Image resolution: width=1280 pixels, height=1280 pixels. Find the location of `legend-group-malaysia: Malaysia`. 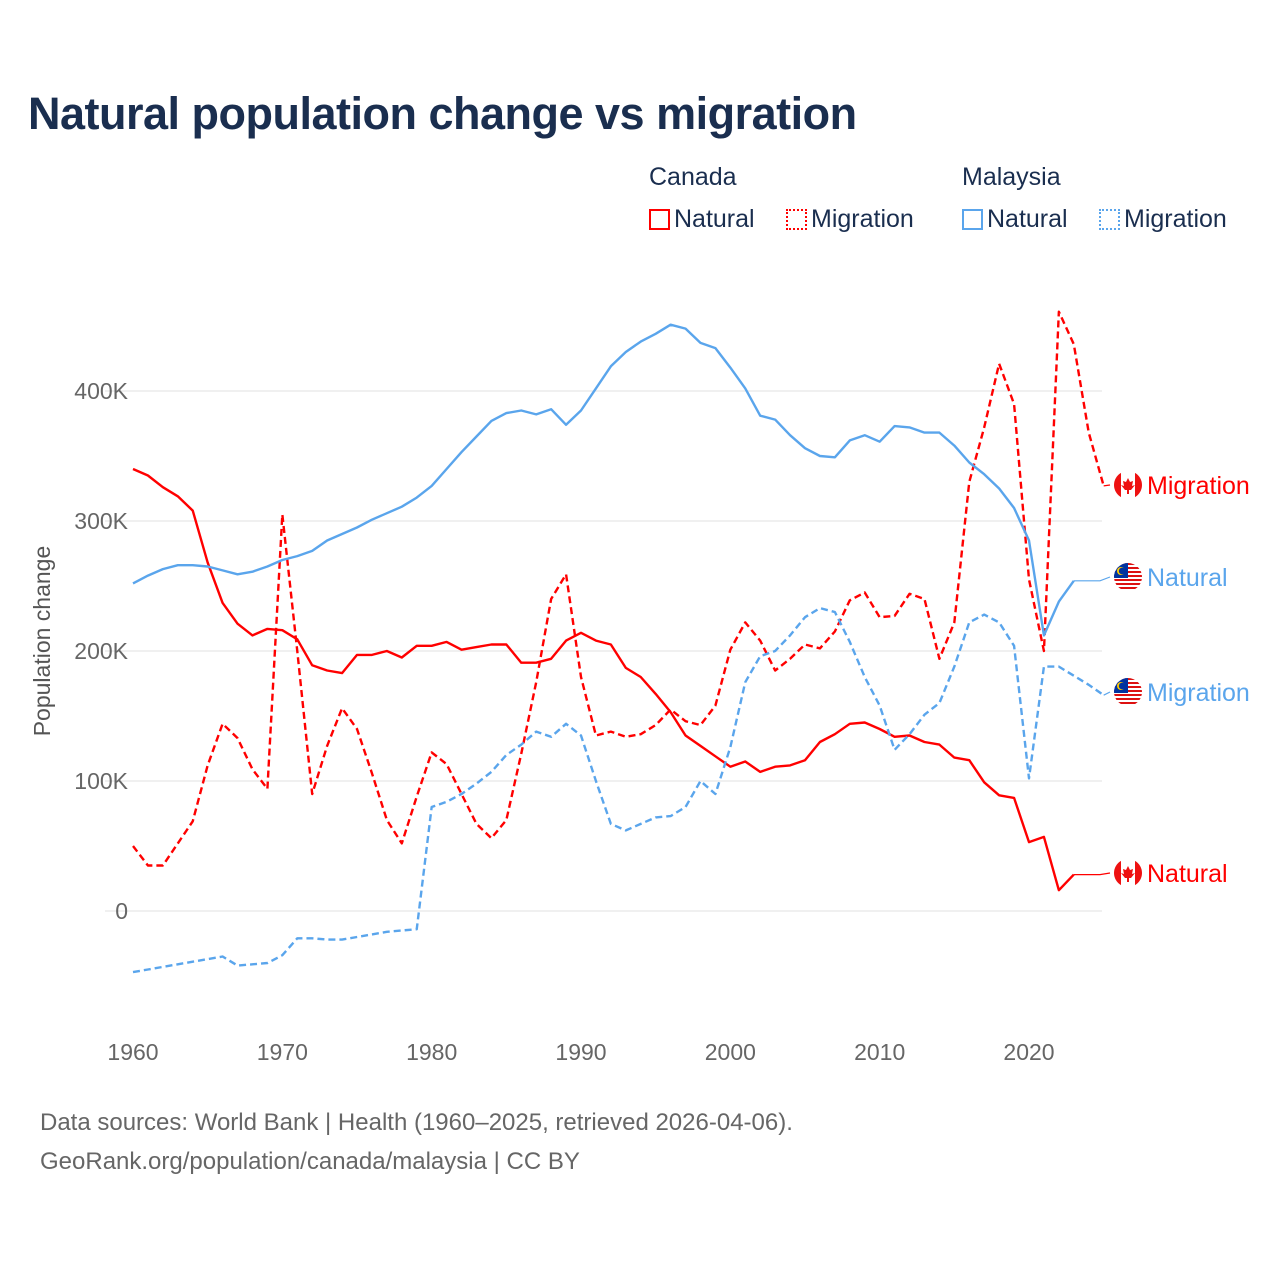

legend-group-malaysia: Malaysia is located at coordinates (1011, 177).